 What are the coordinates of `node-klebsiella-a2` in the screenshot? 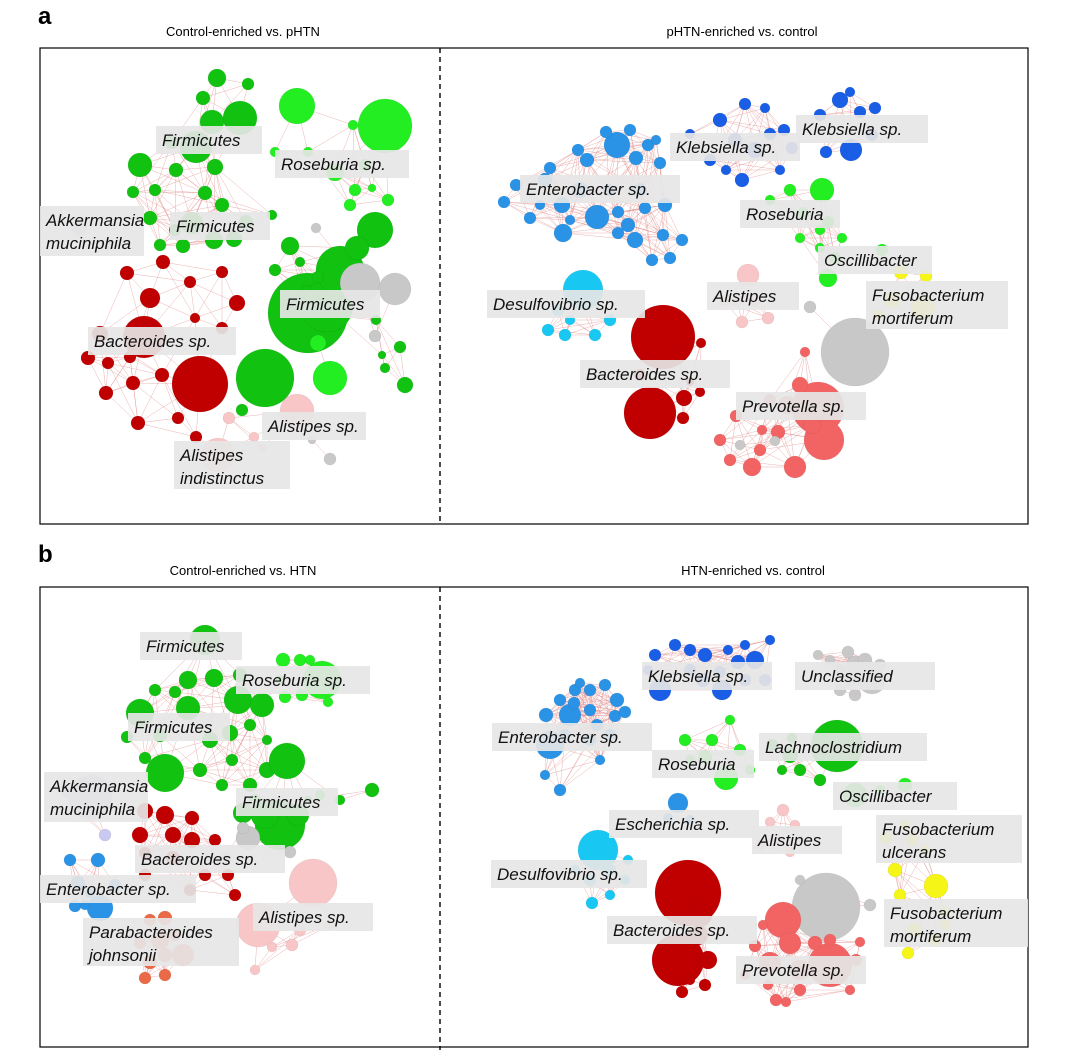 It's located at (850, 92).